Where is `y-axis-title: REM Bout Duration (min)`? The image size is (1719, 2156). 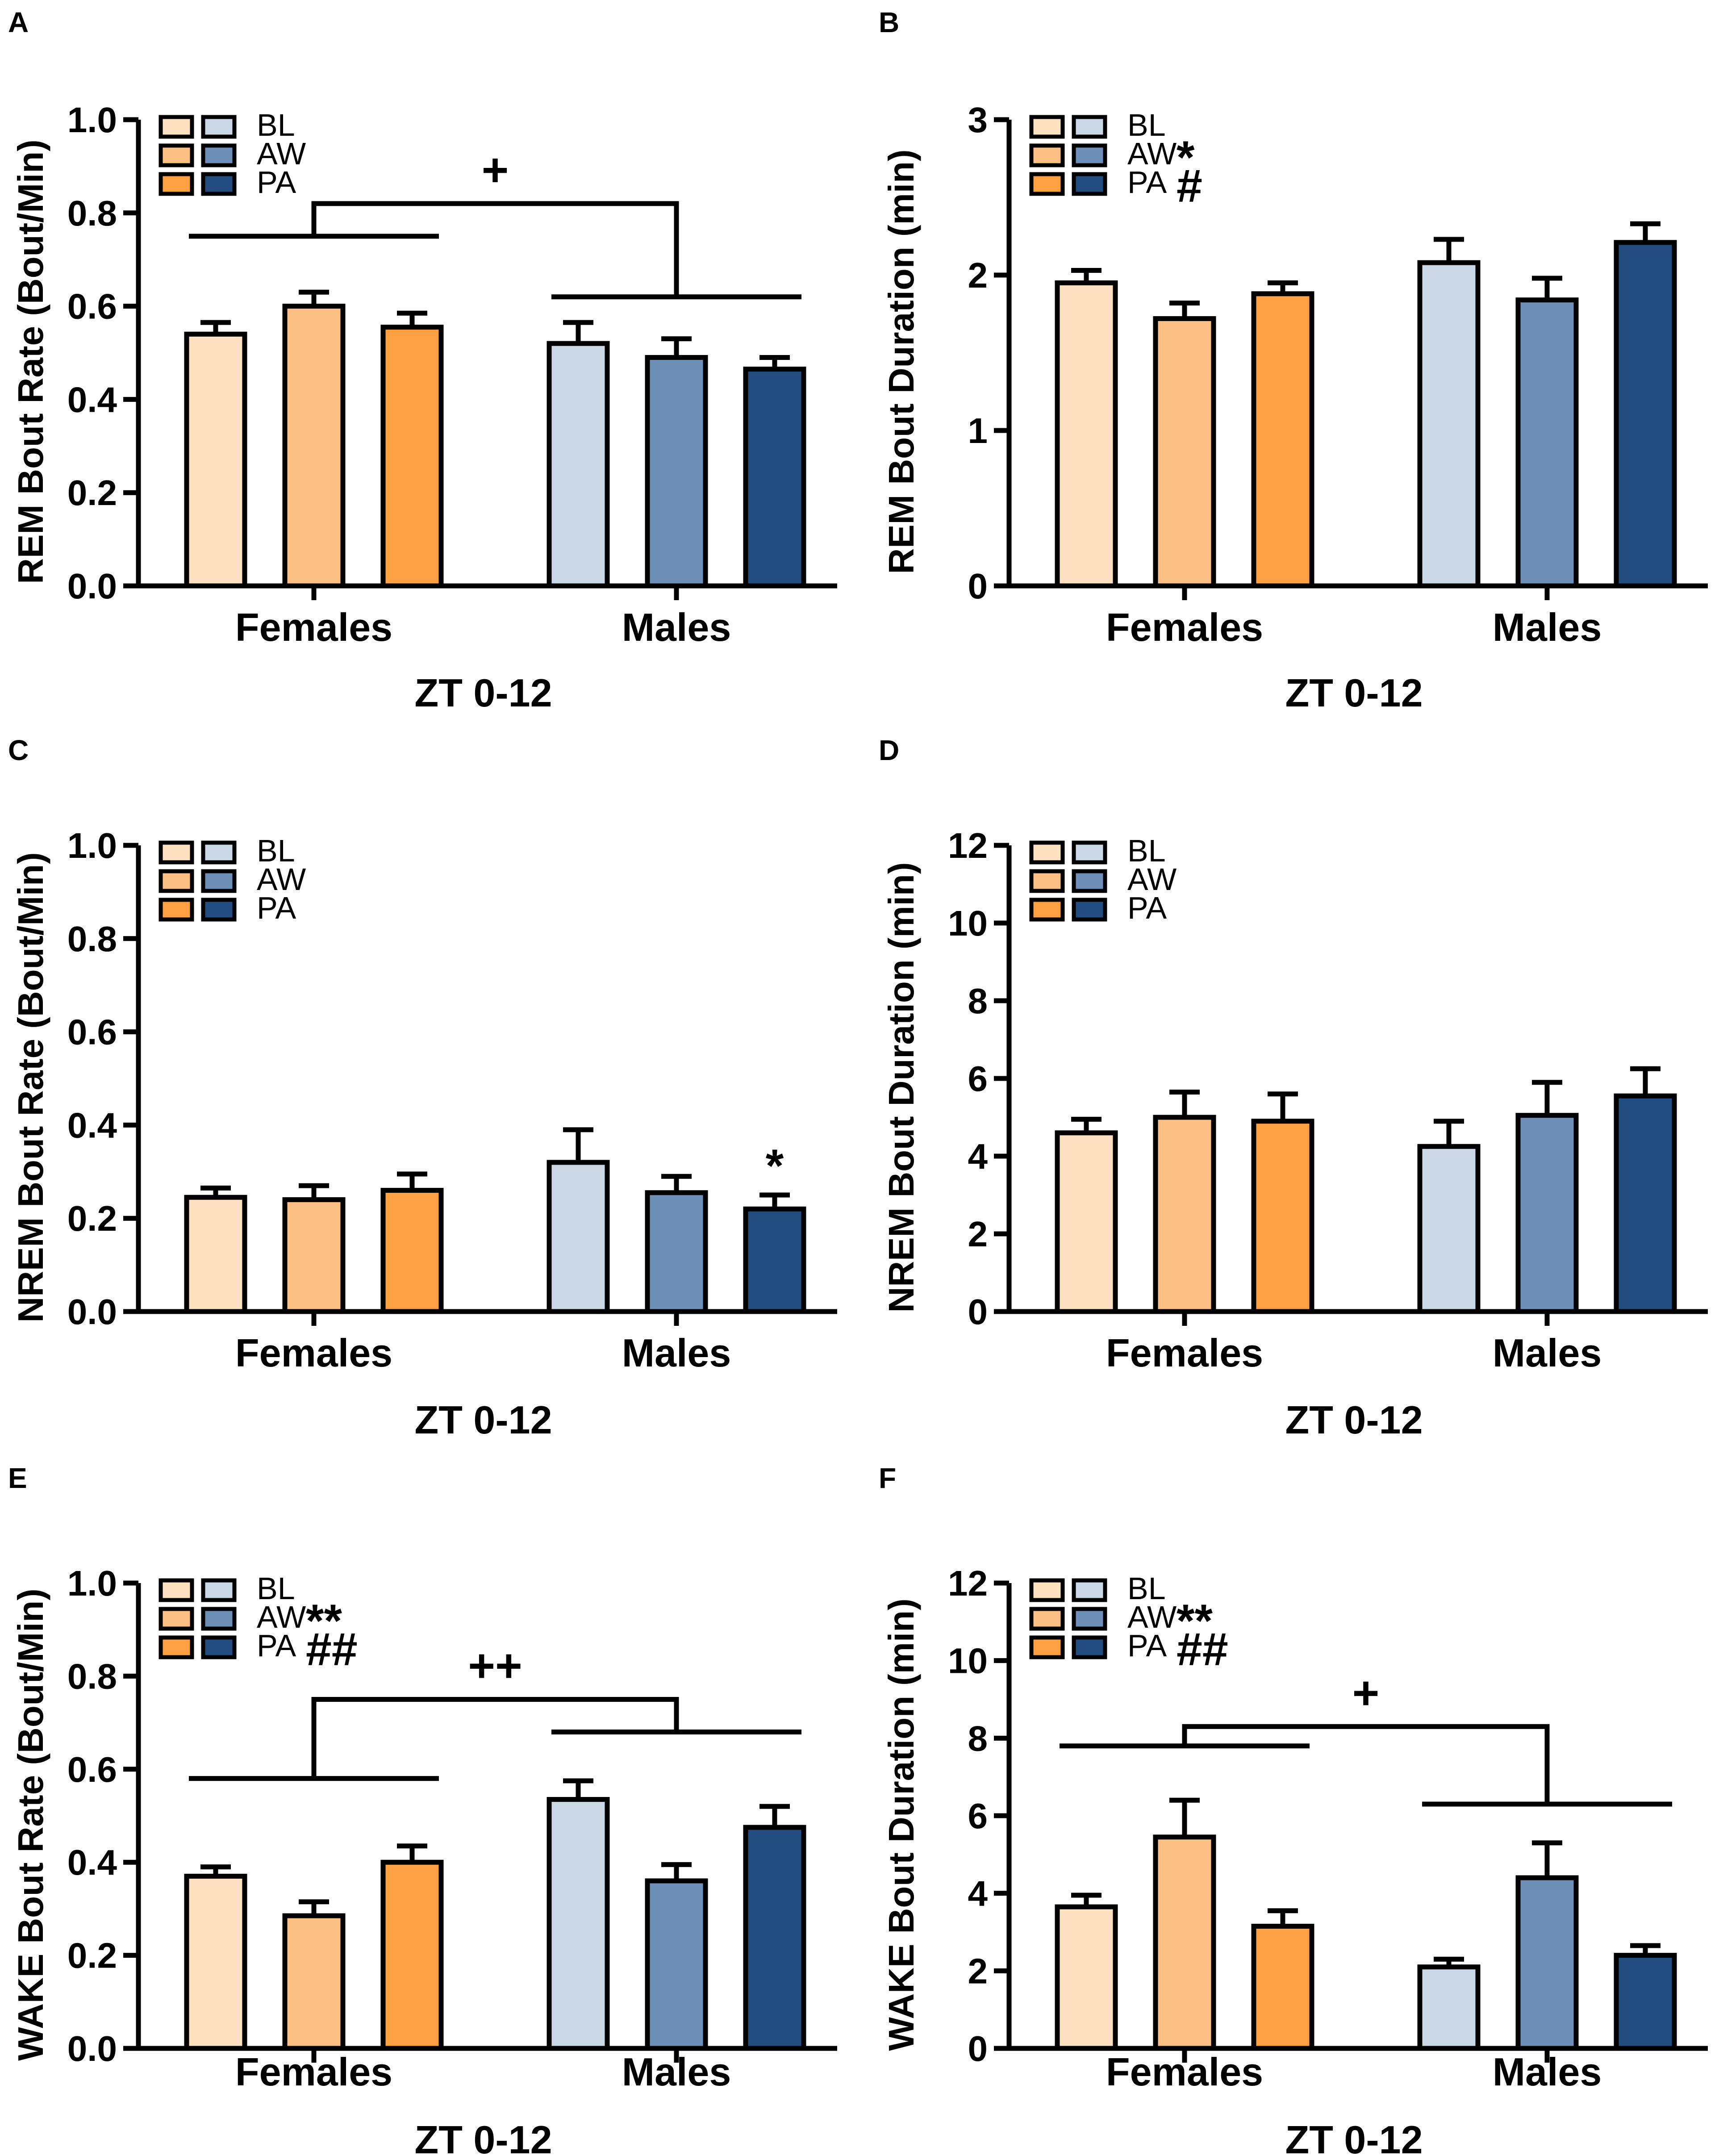 y-axis-title: REM Bout Duration (min) is located at coordinates (901, 362).